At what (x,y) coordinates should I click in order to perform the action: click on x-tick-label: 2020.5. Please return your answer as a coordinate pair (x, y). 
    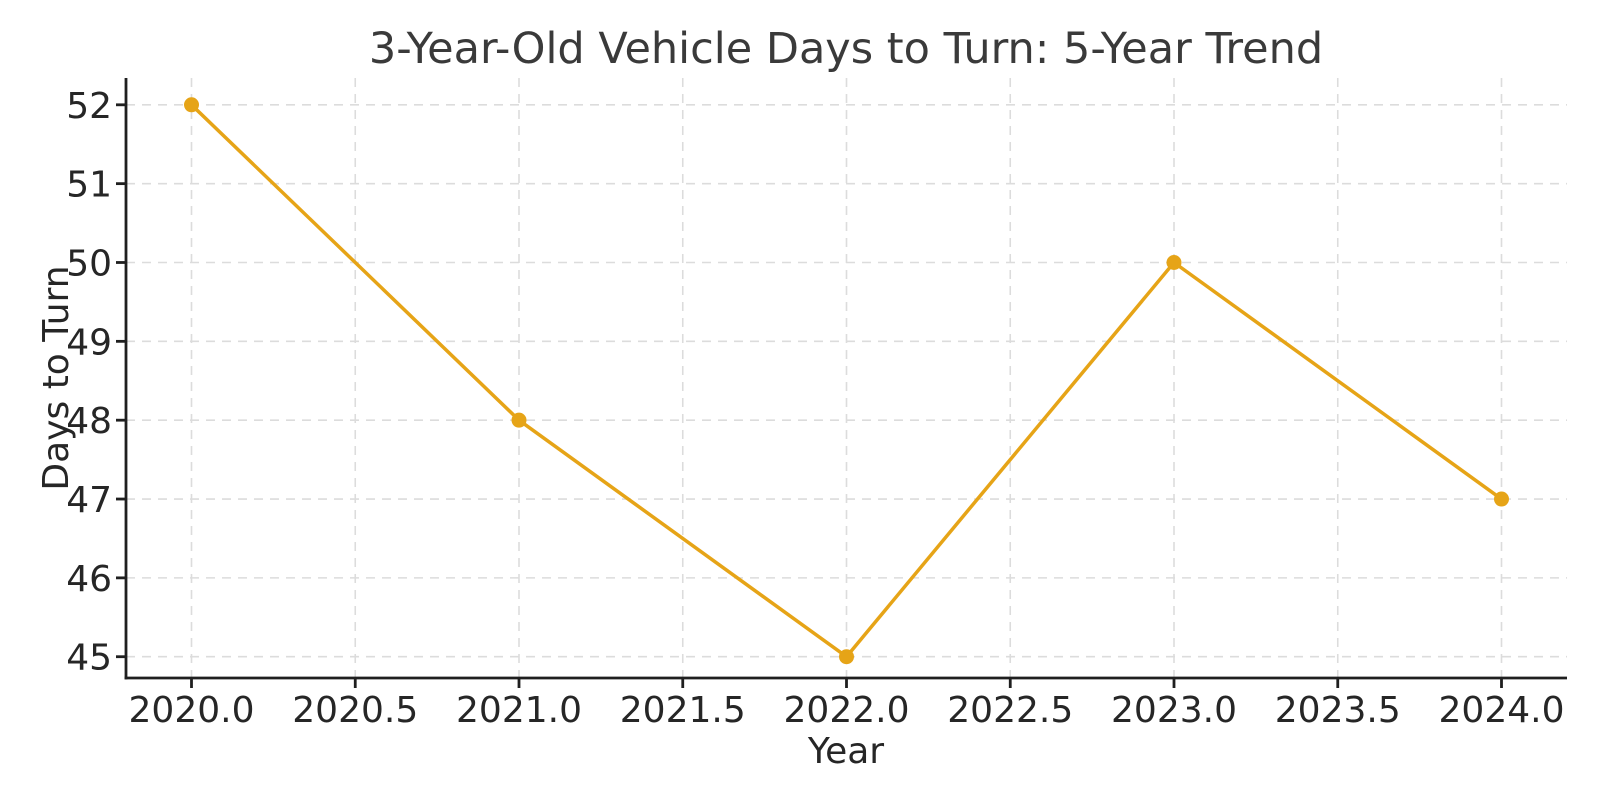
    Looking at the image, I should click on (355, 710).